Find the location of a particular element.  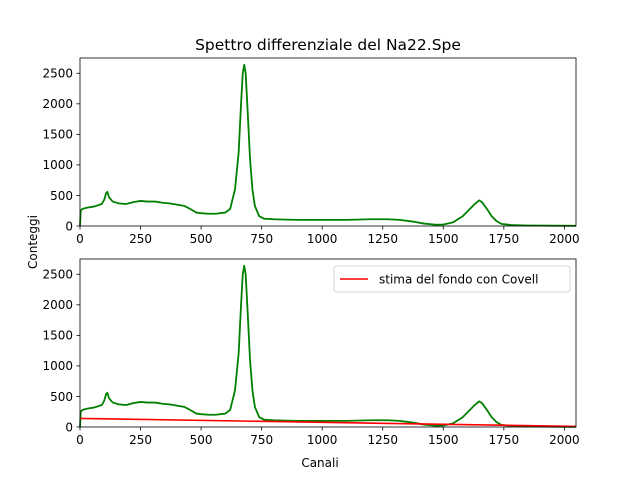

bottom-x-tick-label: 500 is located at coordinates (201, 440).